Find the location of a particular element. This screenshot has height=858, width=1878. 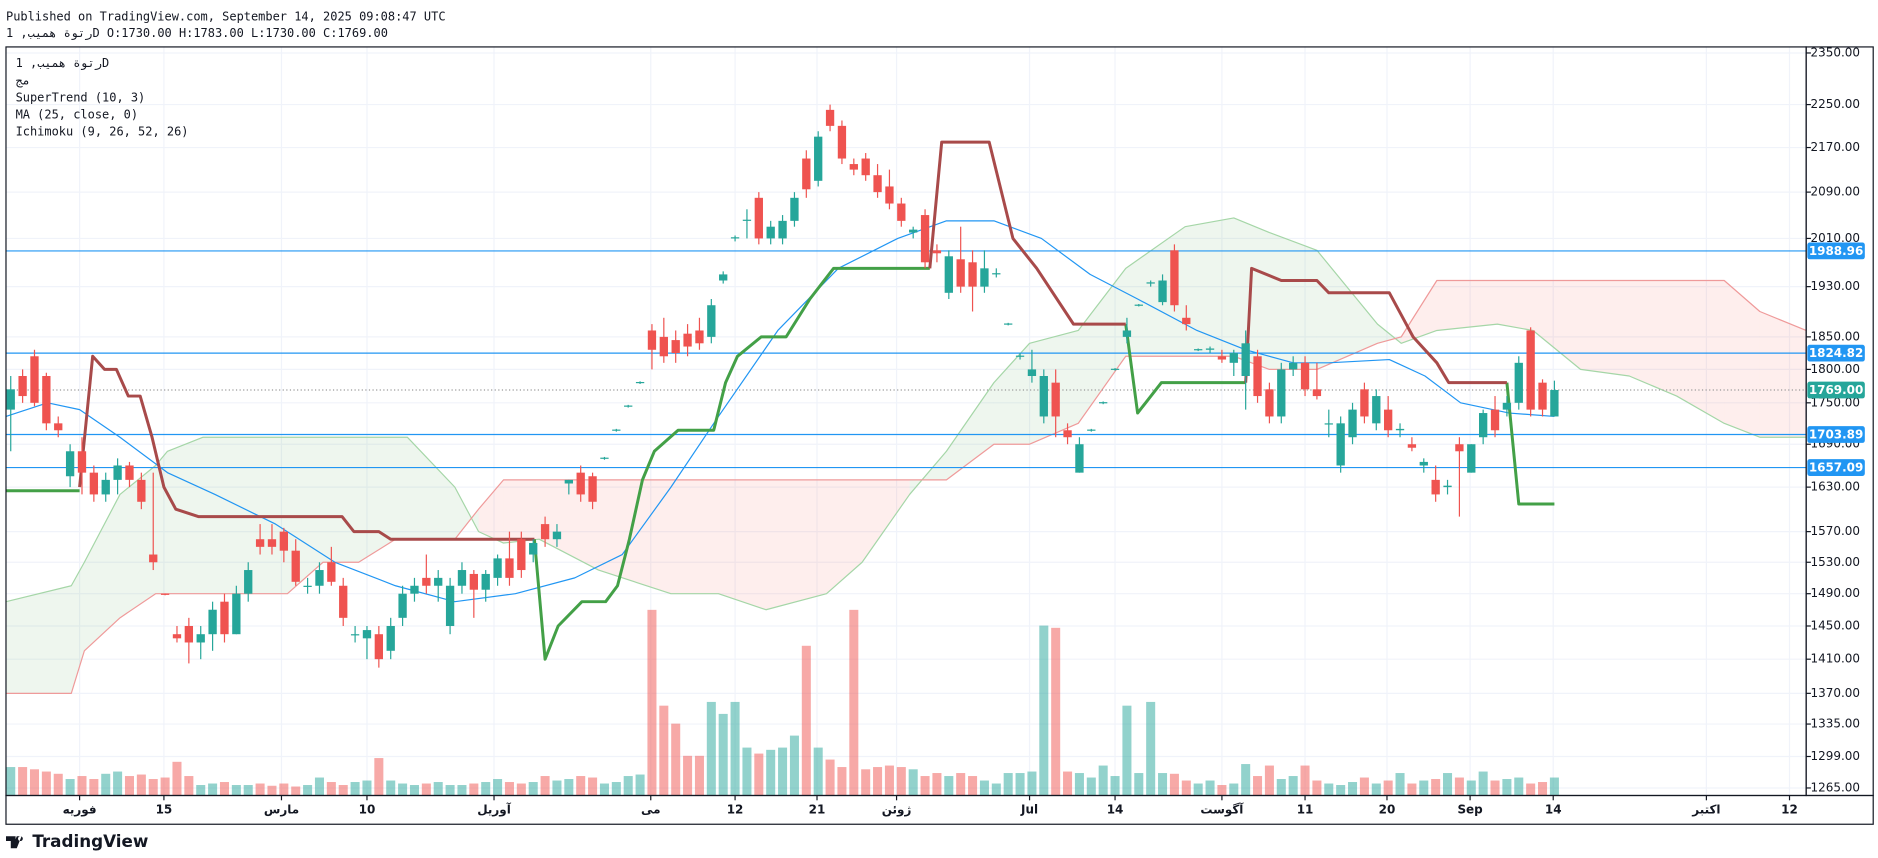

x-tick-label: 11 is located at coordinates (1305, 809).